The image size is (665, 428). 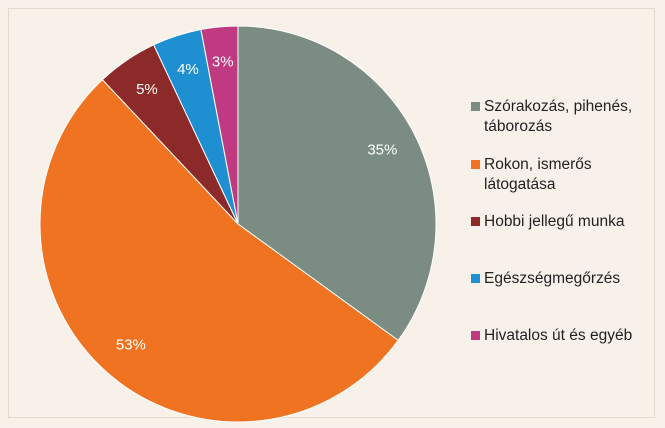 I want to click on legend-label: Hobbi jellegű munka, so click(x=554, y=221).